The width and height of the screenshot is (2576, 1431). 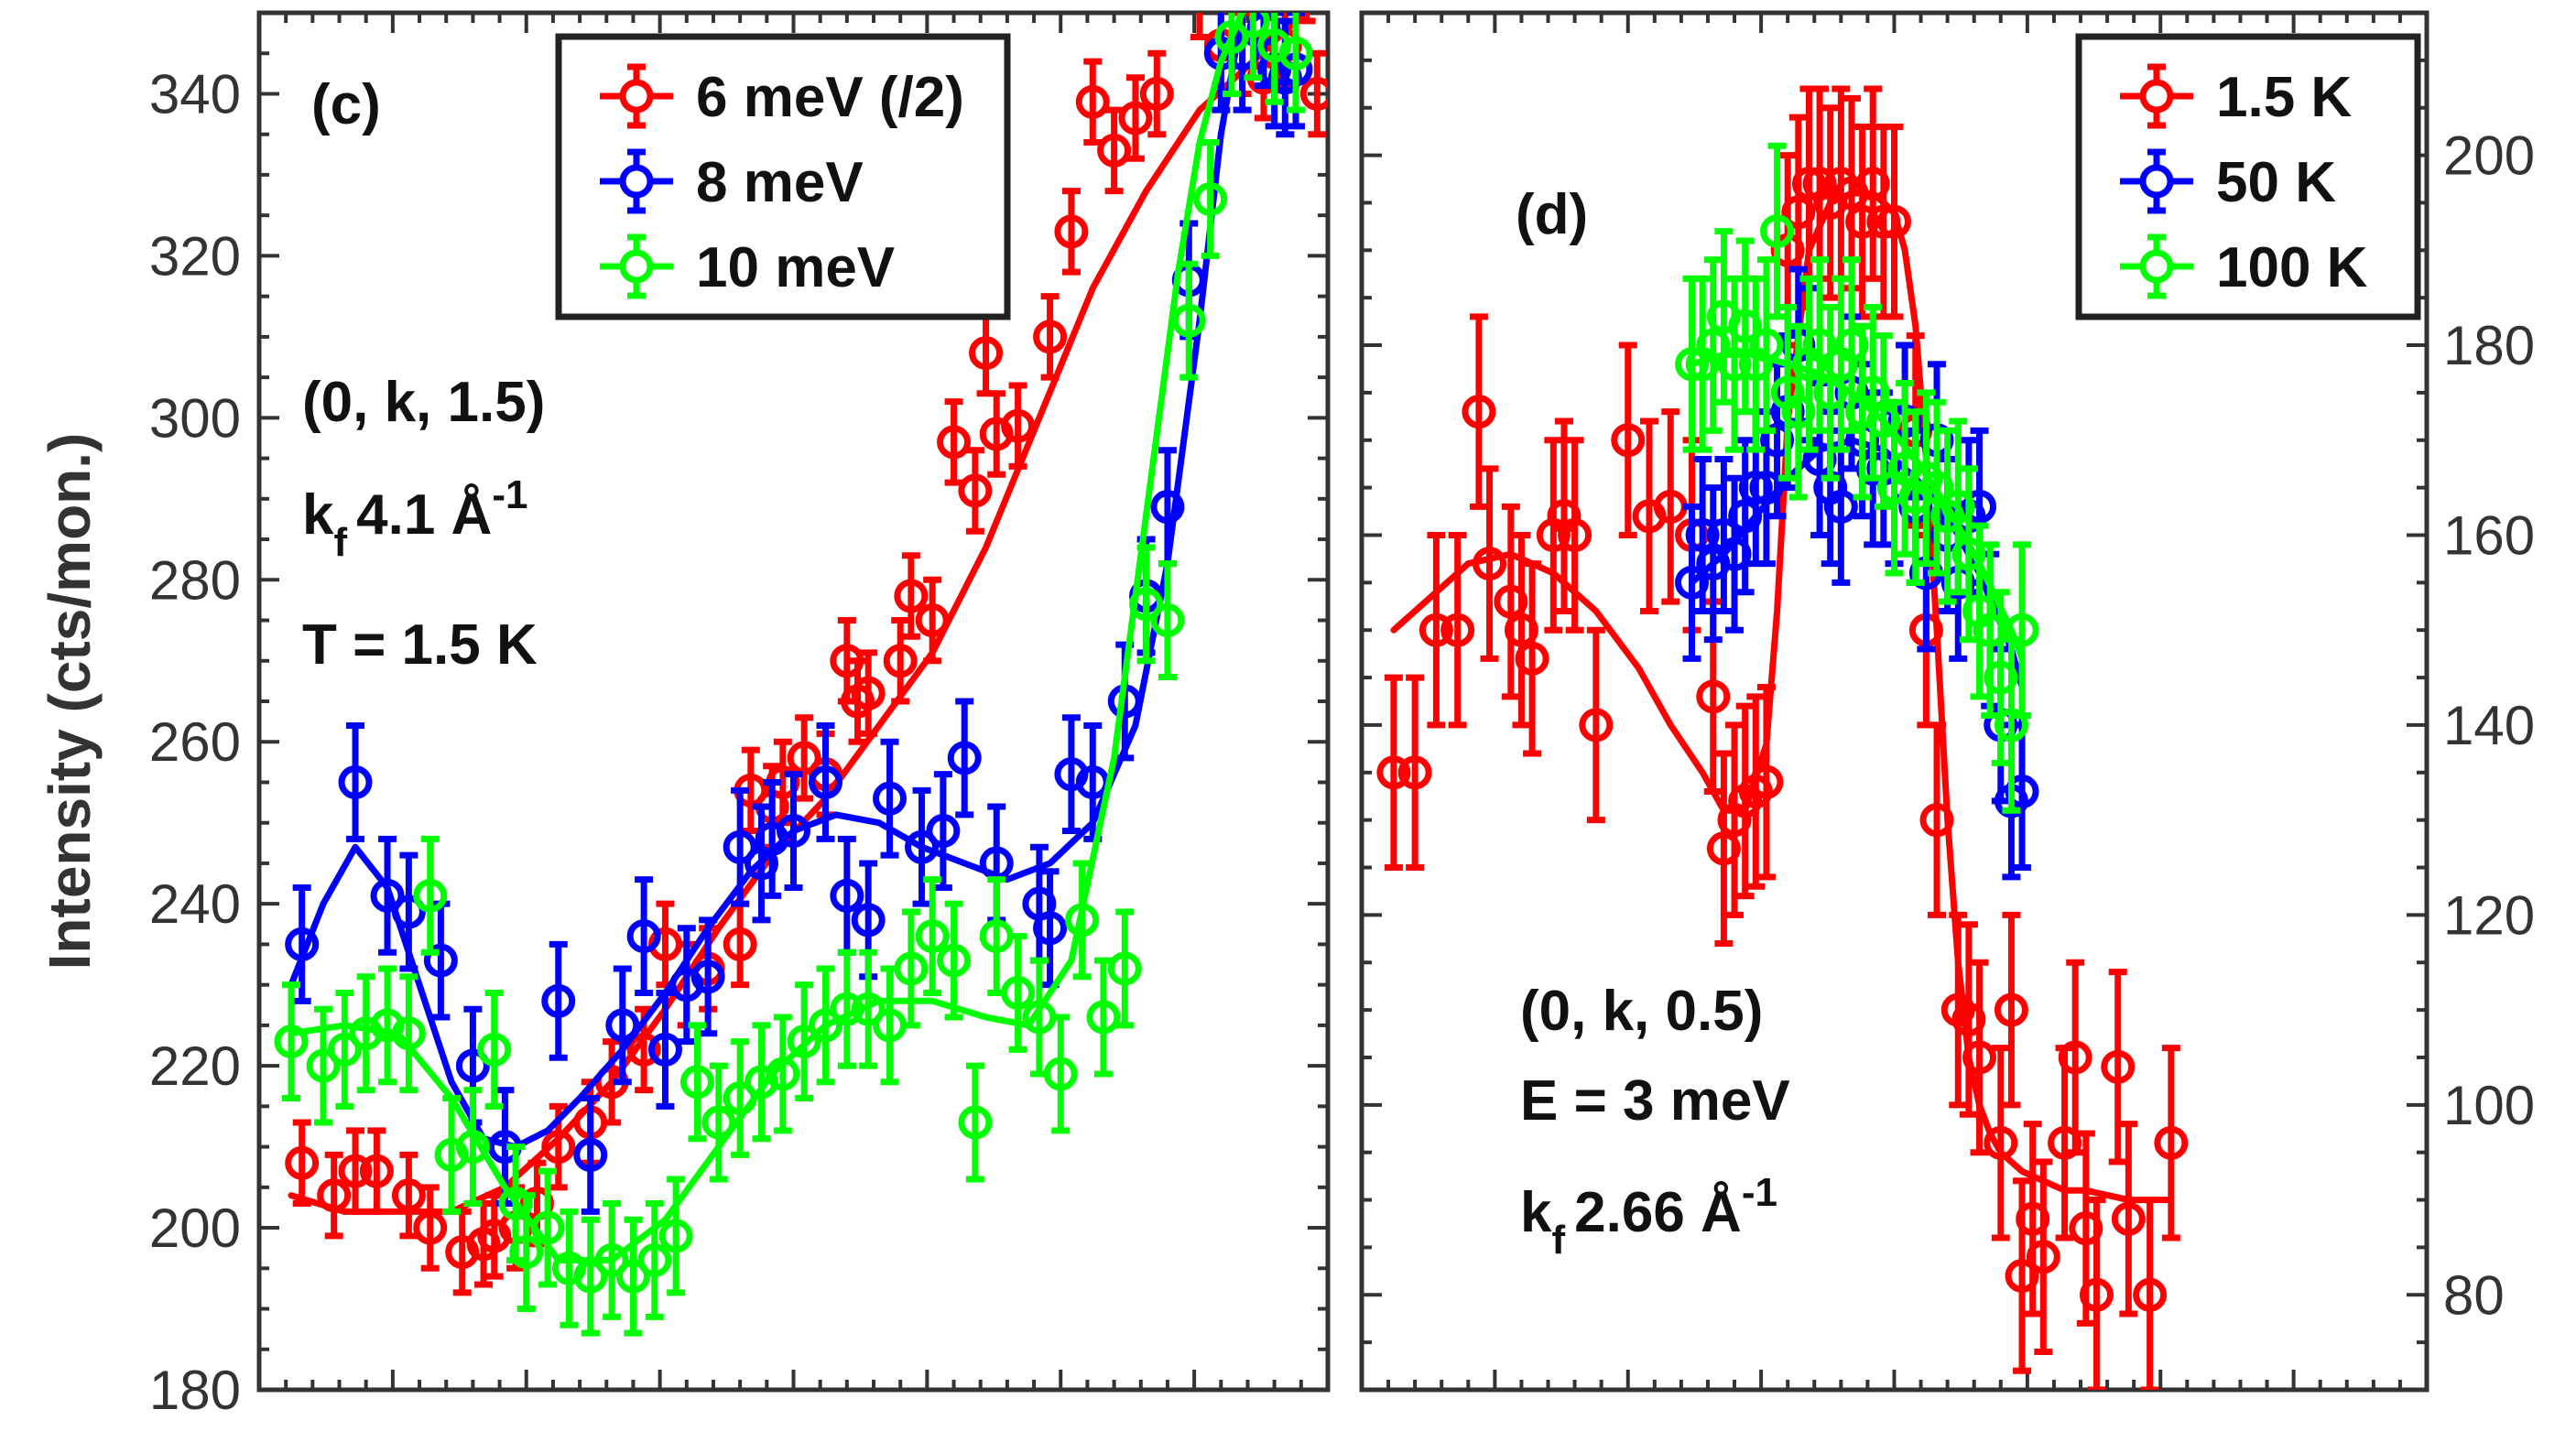 What do you see at coordinates (795, 267) in the screenshot?
I see `legend-label: 10 meV` at bounding box center [795, 267].